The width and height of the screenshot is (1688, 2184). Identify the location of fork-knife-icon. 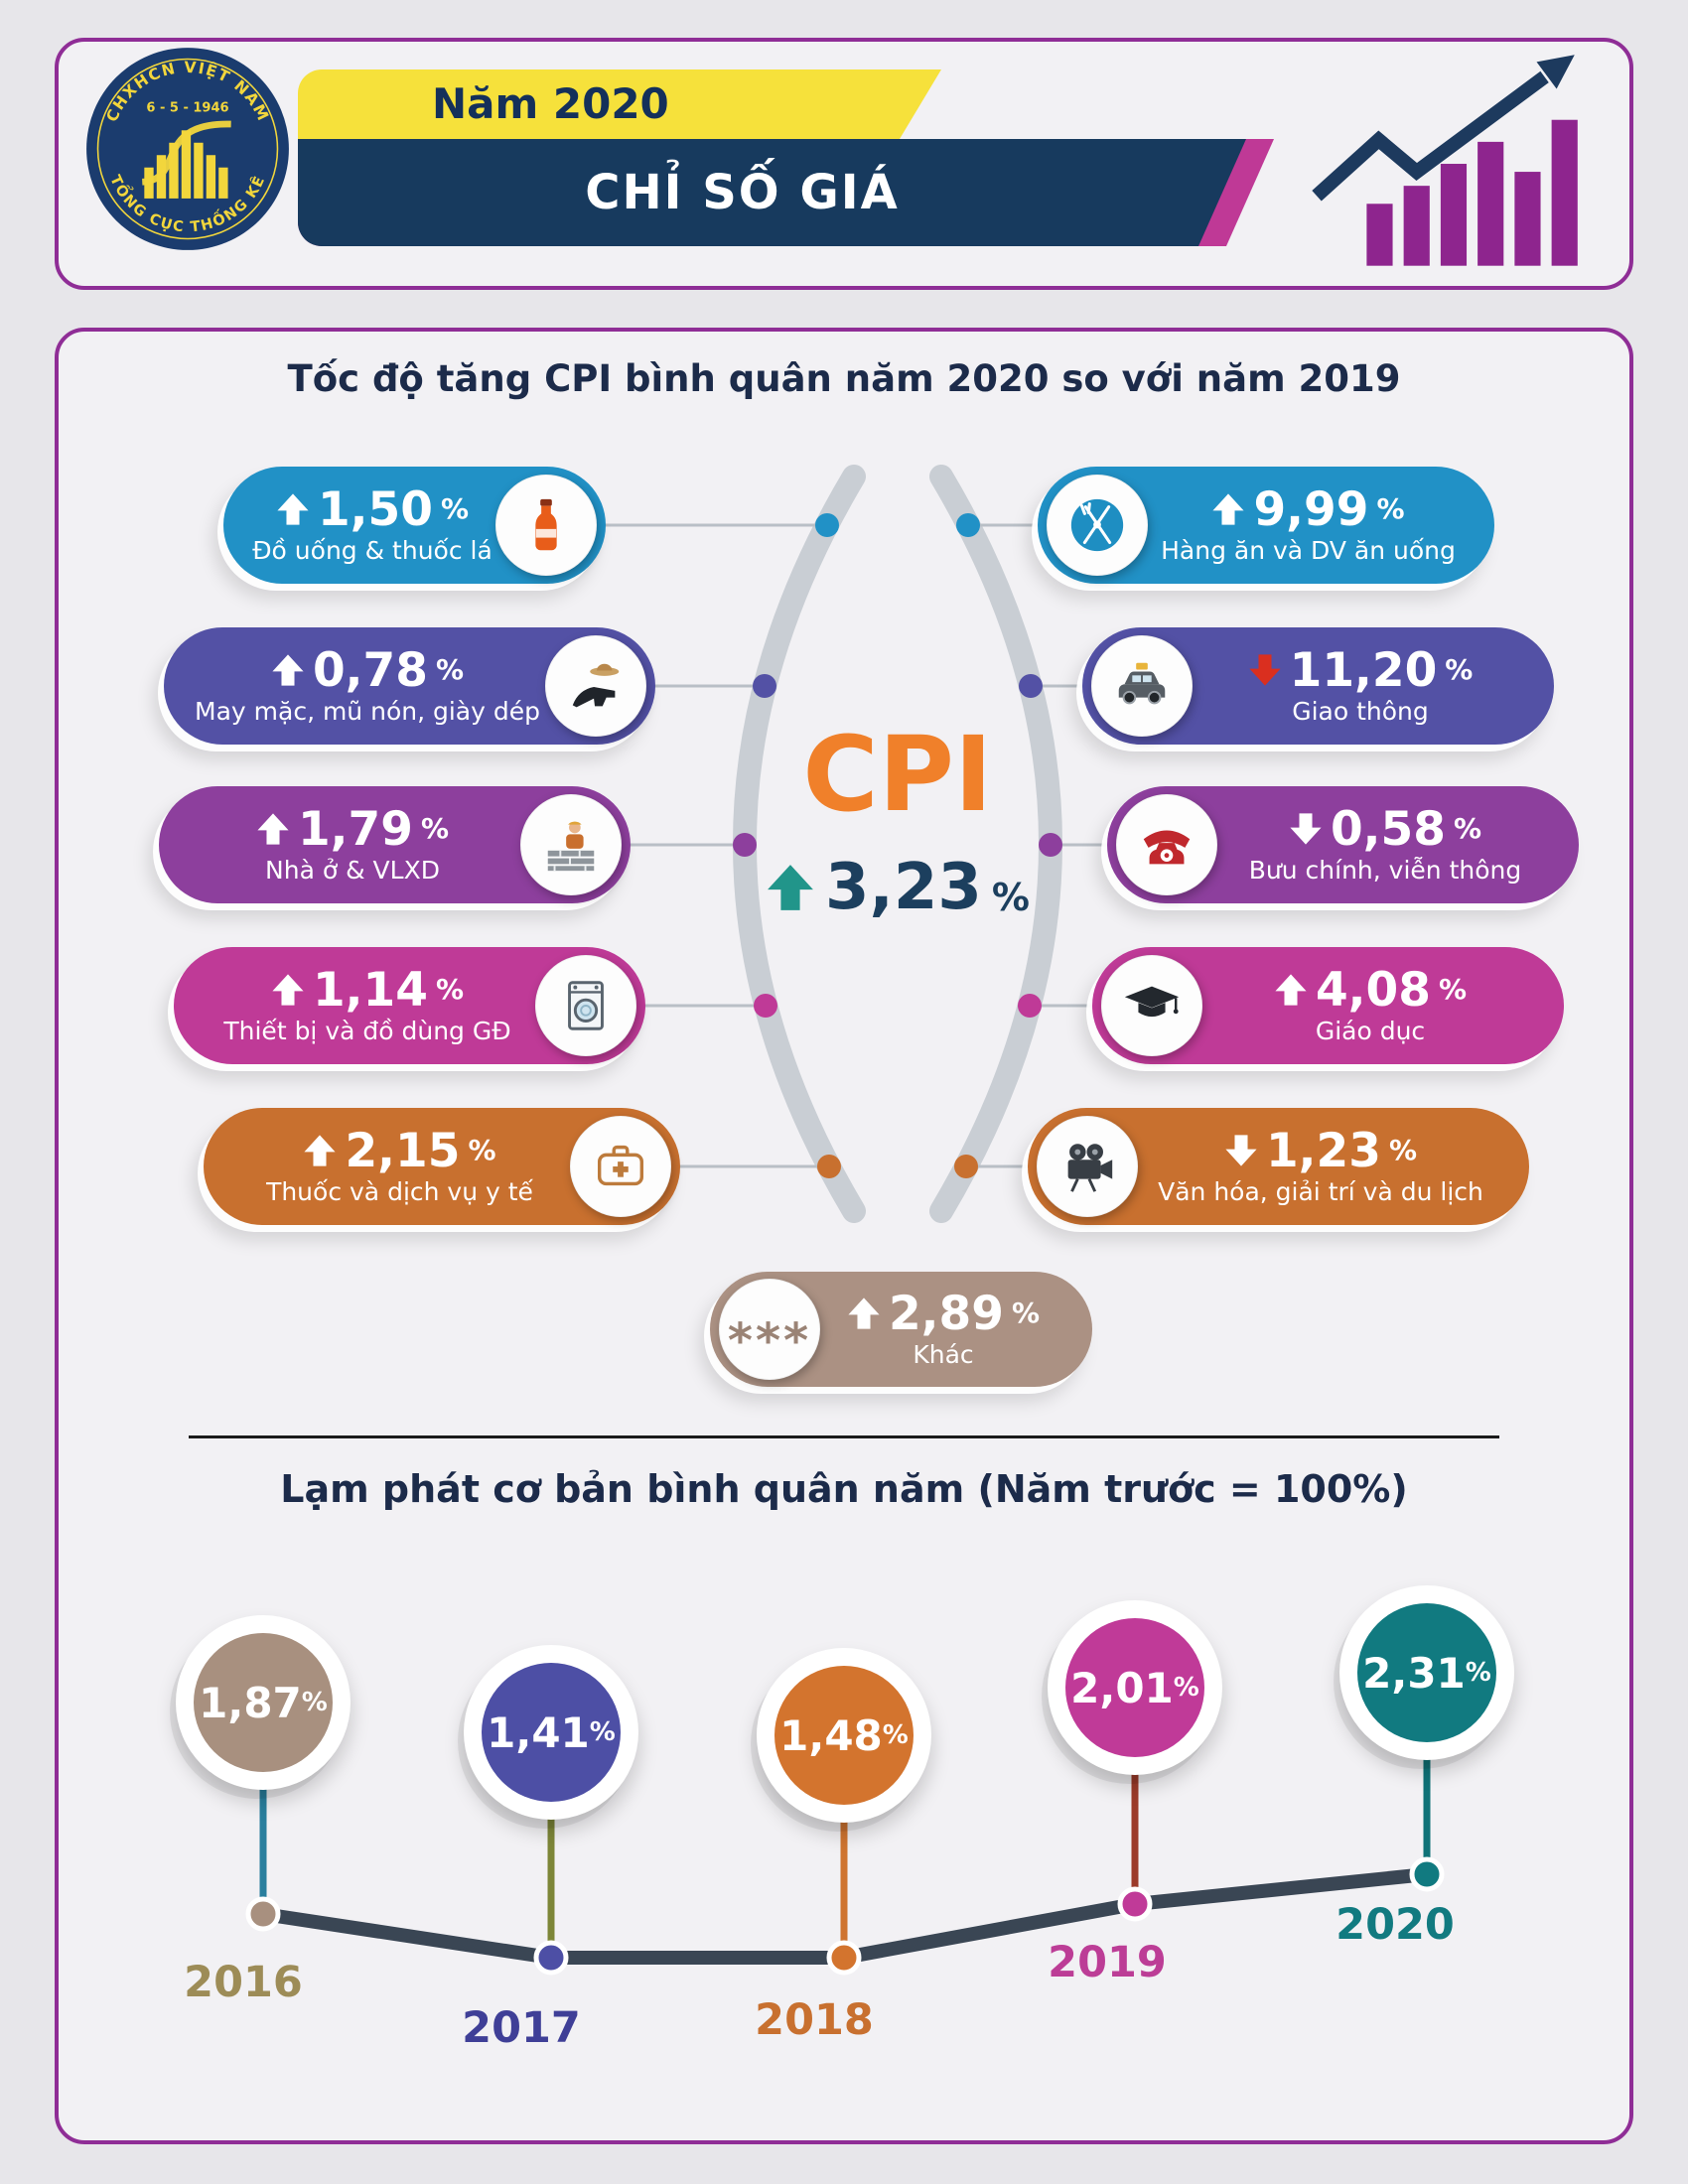
(1097, 525).